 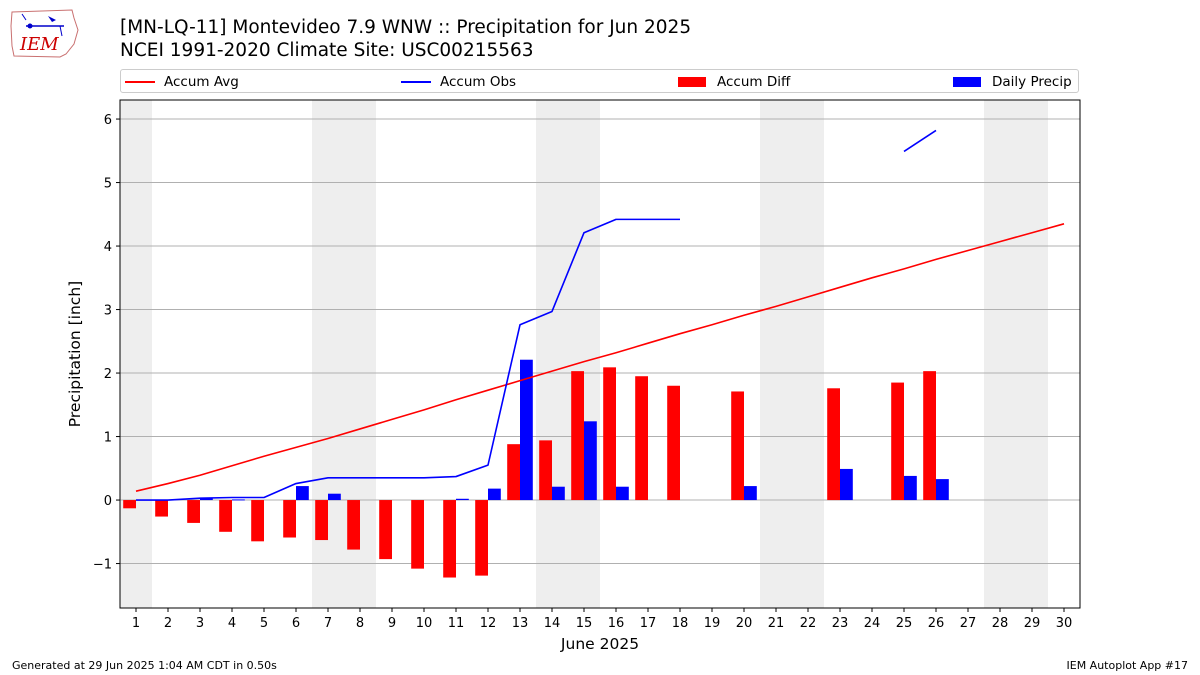 I want to click on x-tick-label: 25, so click(x=904, y=623).